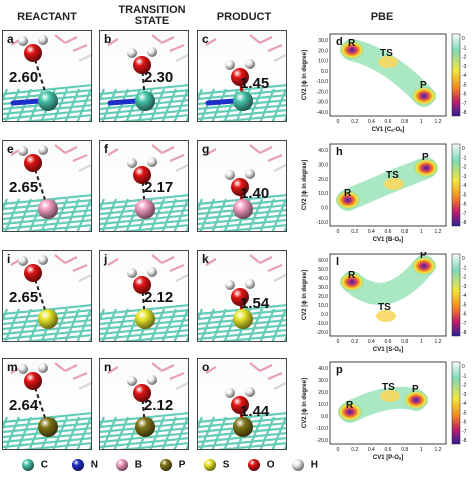 The image size is (474, 479). Describe the element at coordinates (464, 423) in the screenshot. I see `colorbar-tick: -6` at that location.